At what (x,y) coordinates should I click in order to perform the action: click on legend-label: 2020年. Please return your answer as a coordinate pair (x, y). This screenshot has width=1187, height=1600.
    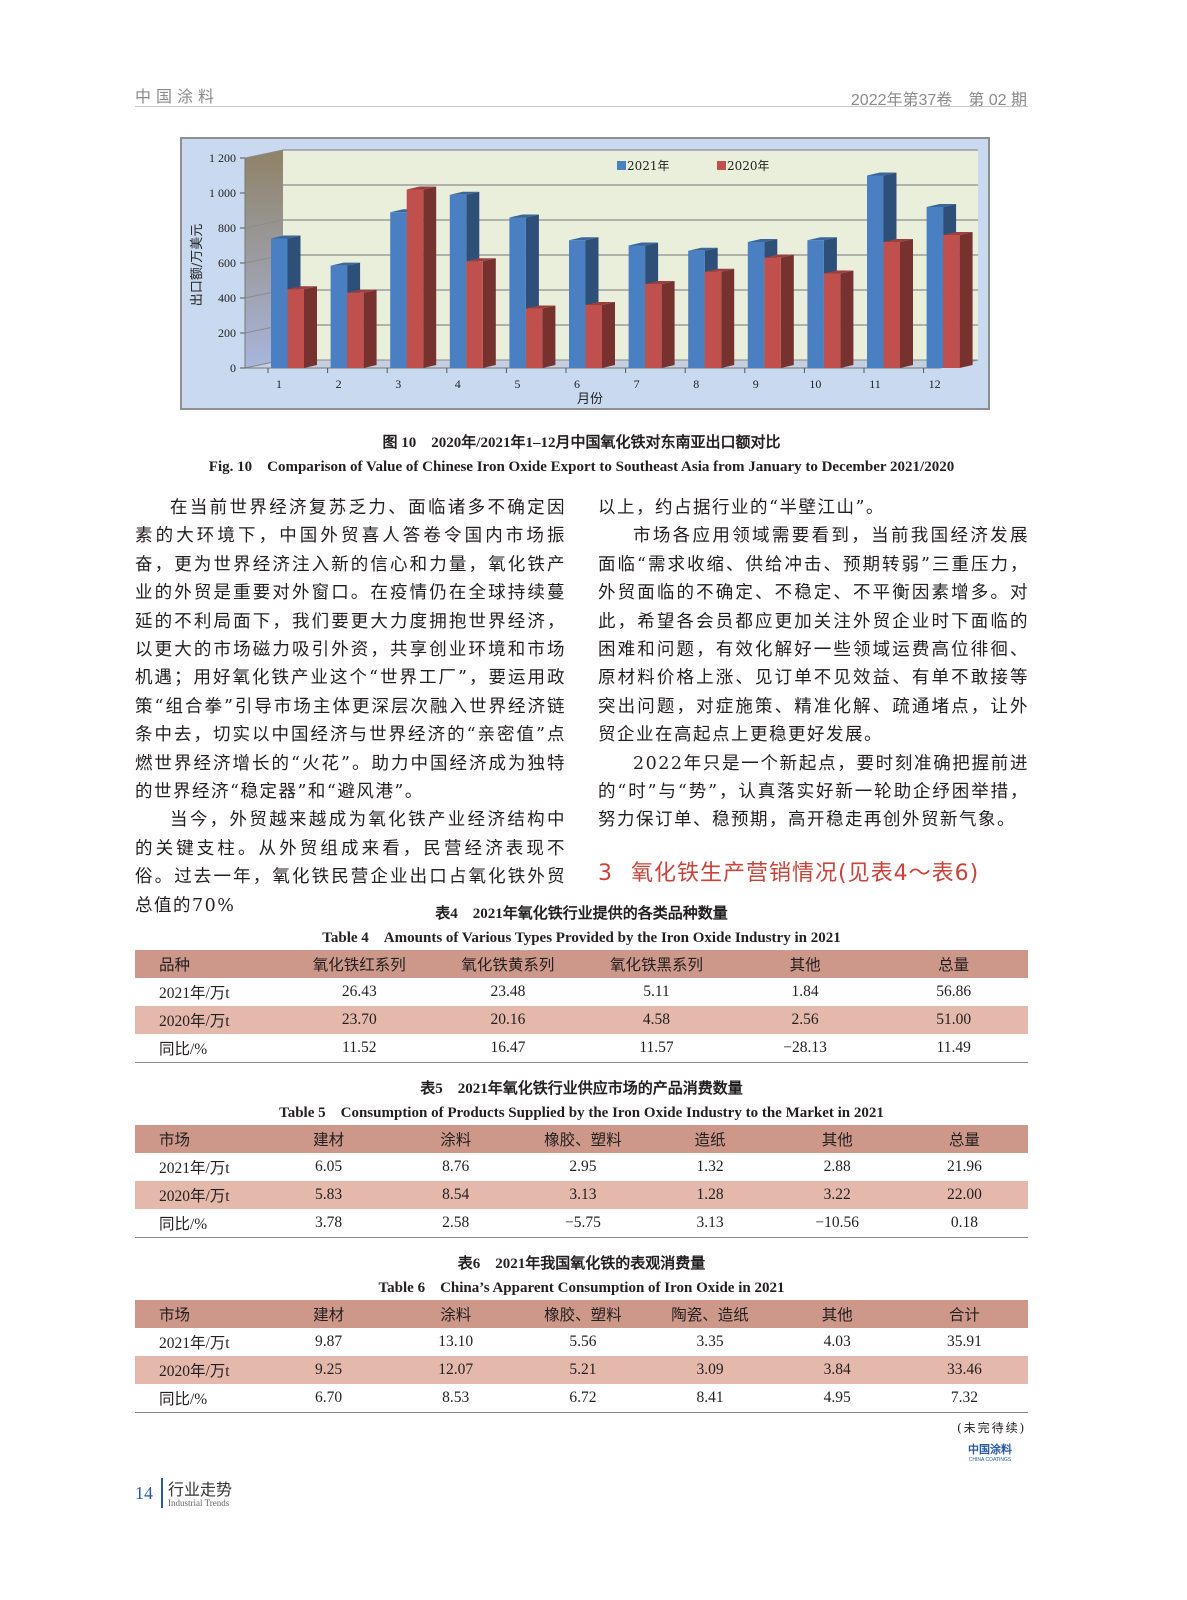
    Looking at the image, I should click on (748, 166).